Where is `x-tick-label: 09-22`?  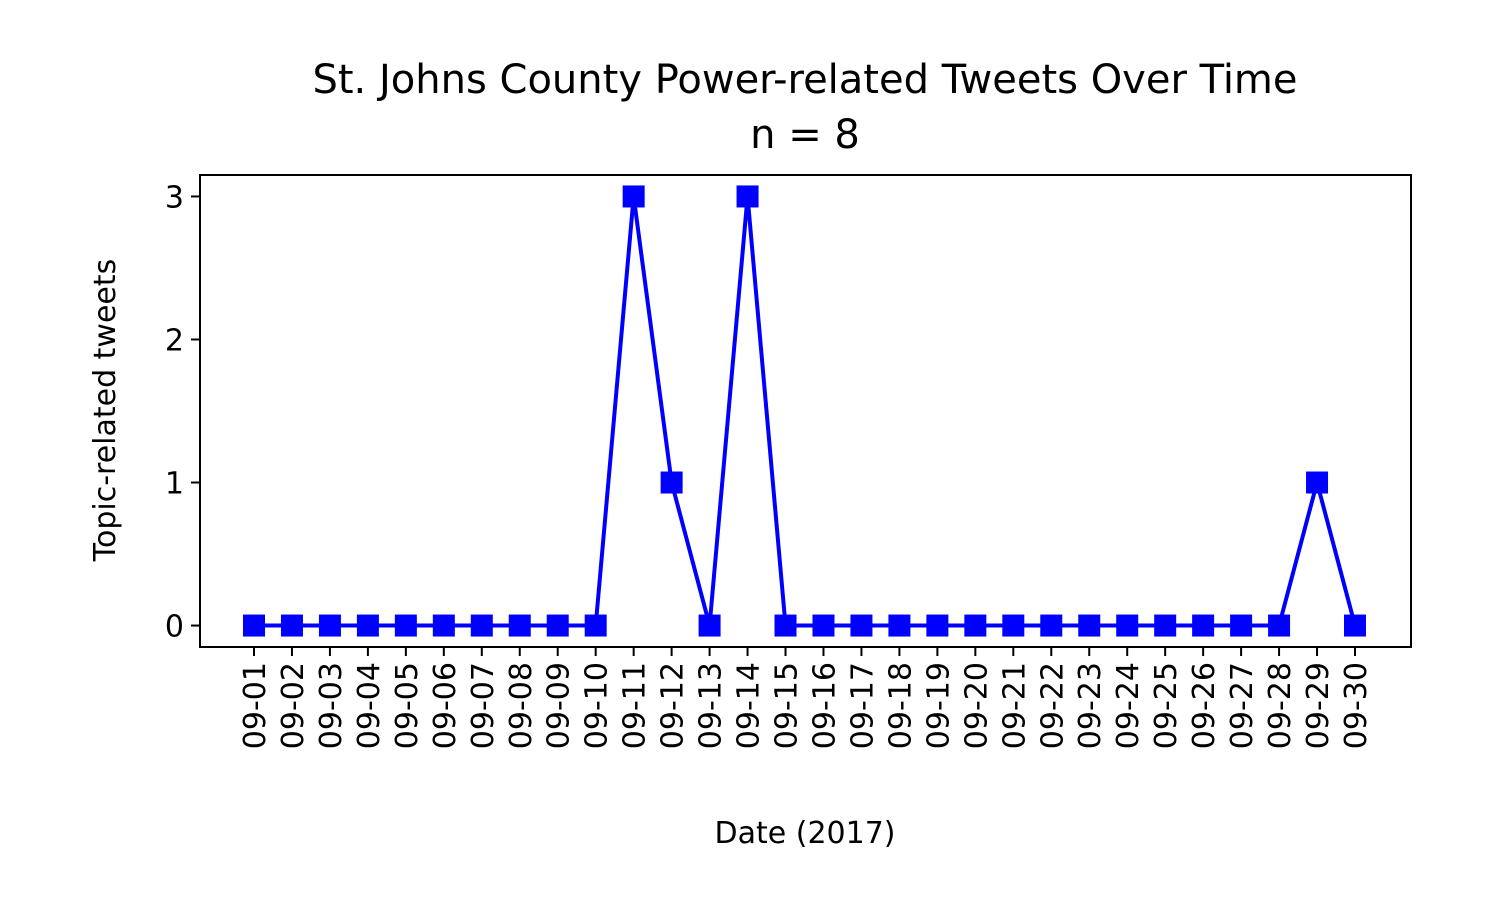 x-tick-label: 09-22 is located at coordinates (1052, 705).